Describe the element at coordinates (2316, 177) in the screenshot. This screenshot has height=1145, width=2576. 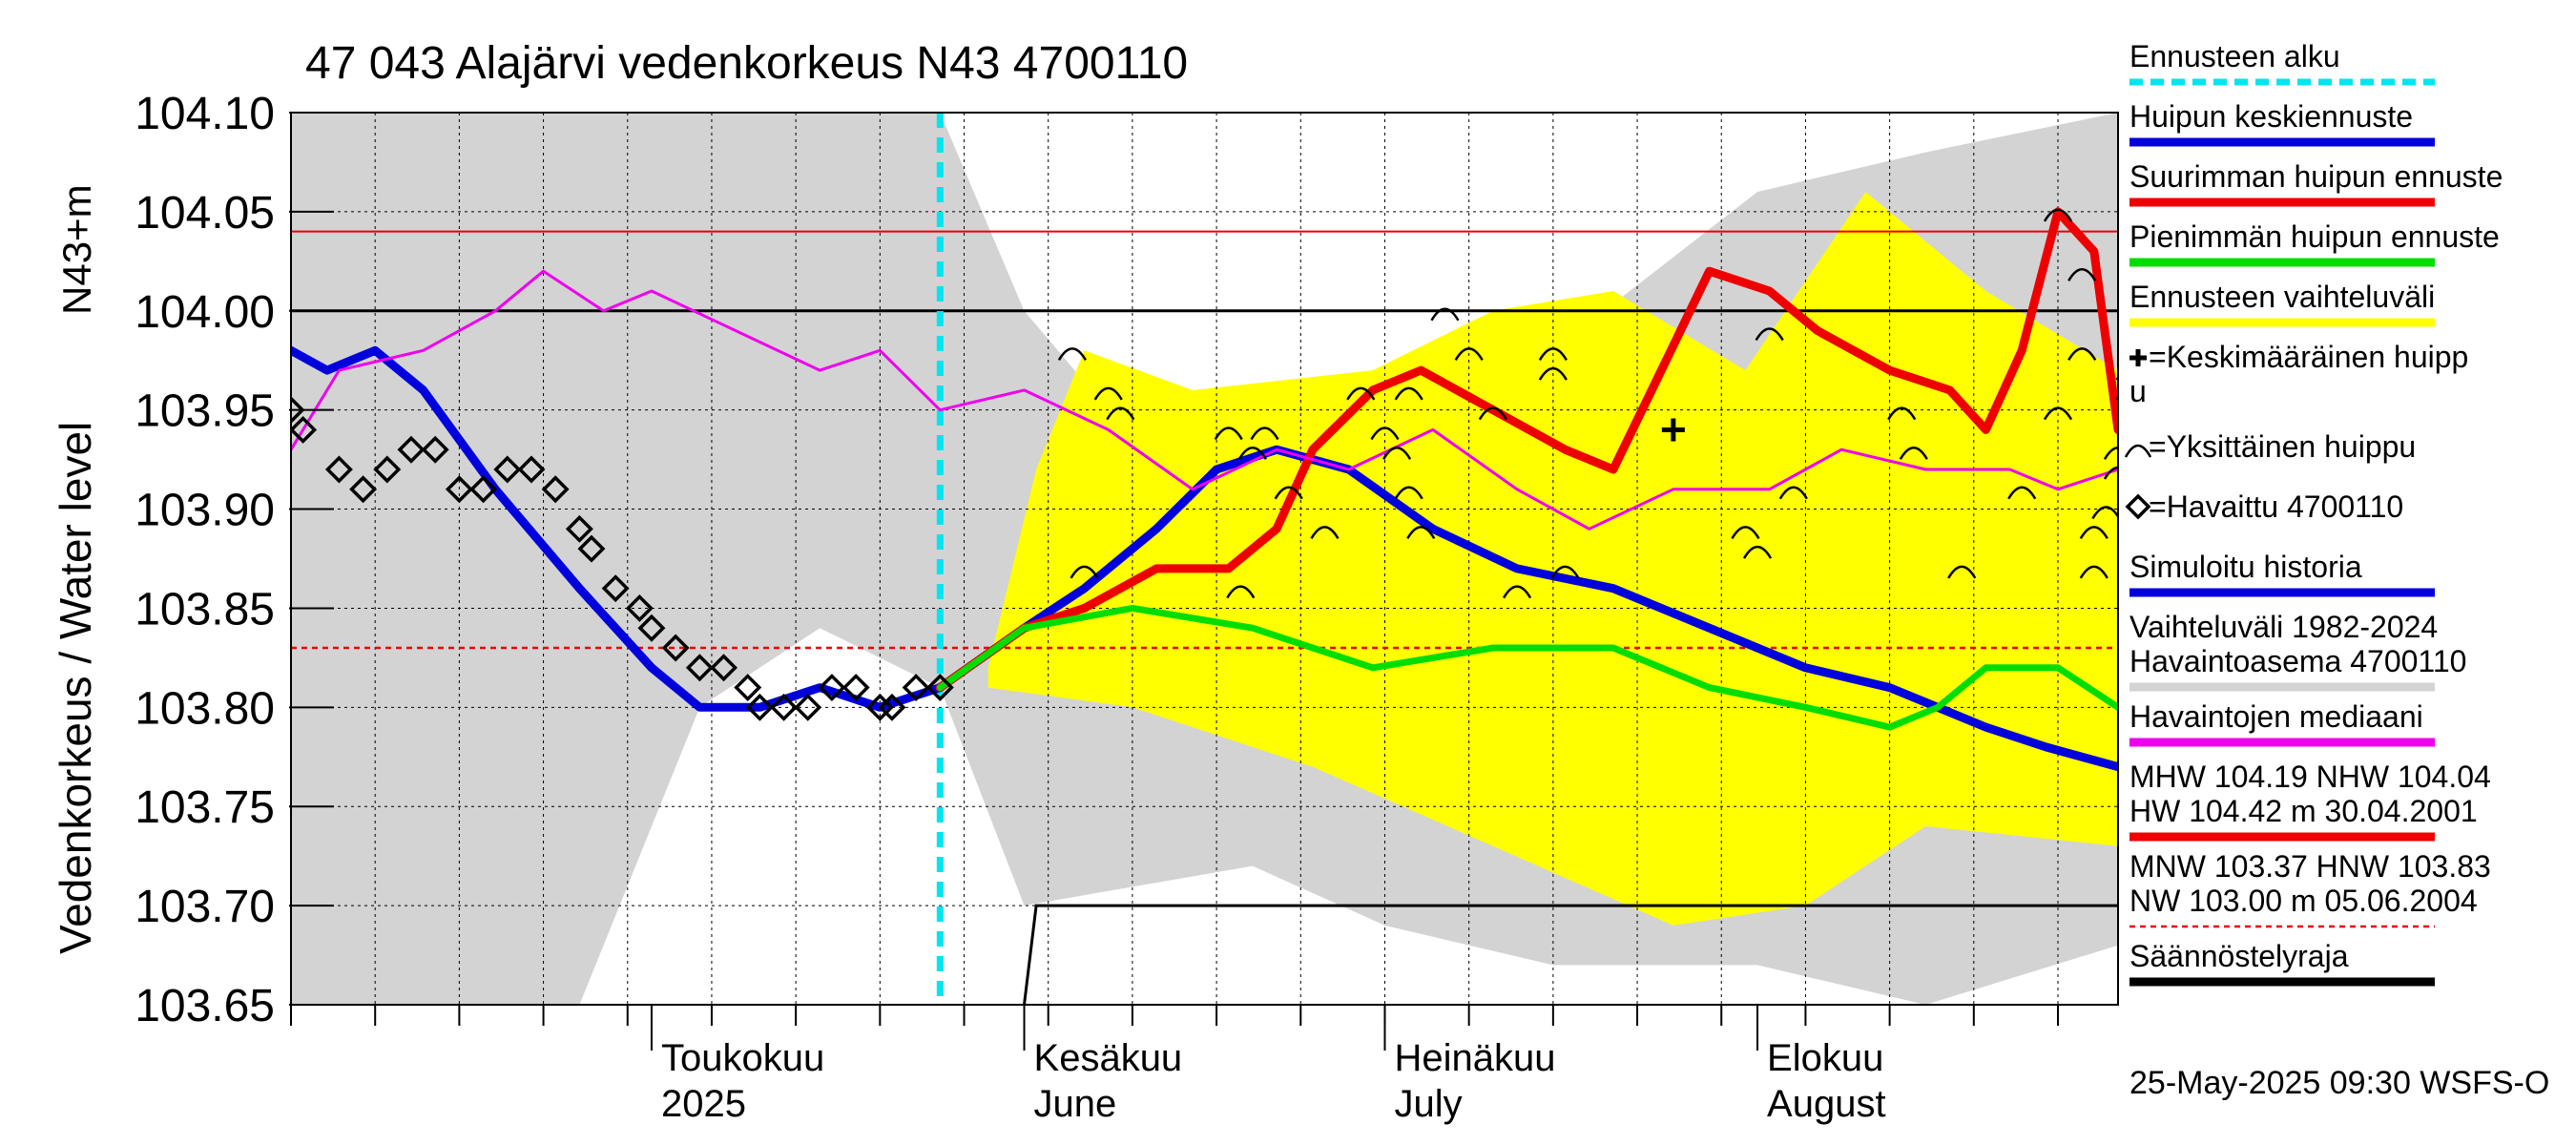
I see `legend-label: Suurimman huipun ennuste` at that location.